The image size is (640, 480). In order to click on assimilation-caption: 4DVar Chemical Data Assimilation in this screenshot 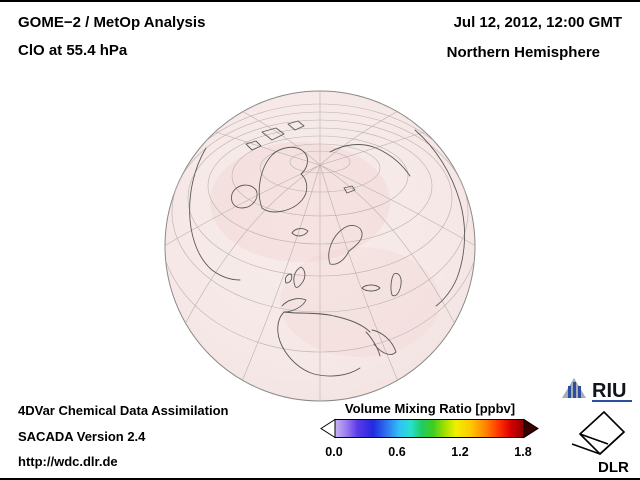, I will do `click(123, 410)`.